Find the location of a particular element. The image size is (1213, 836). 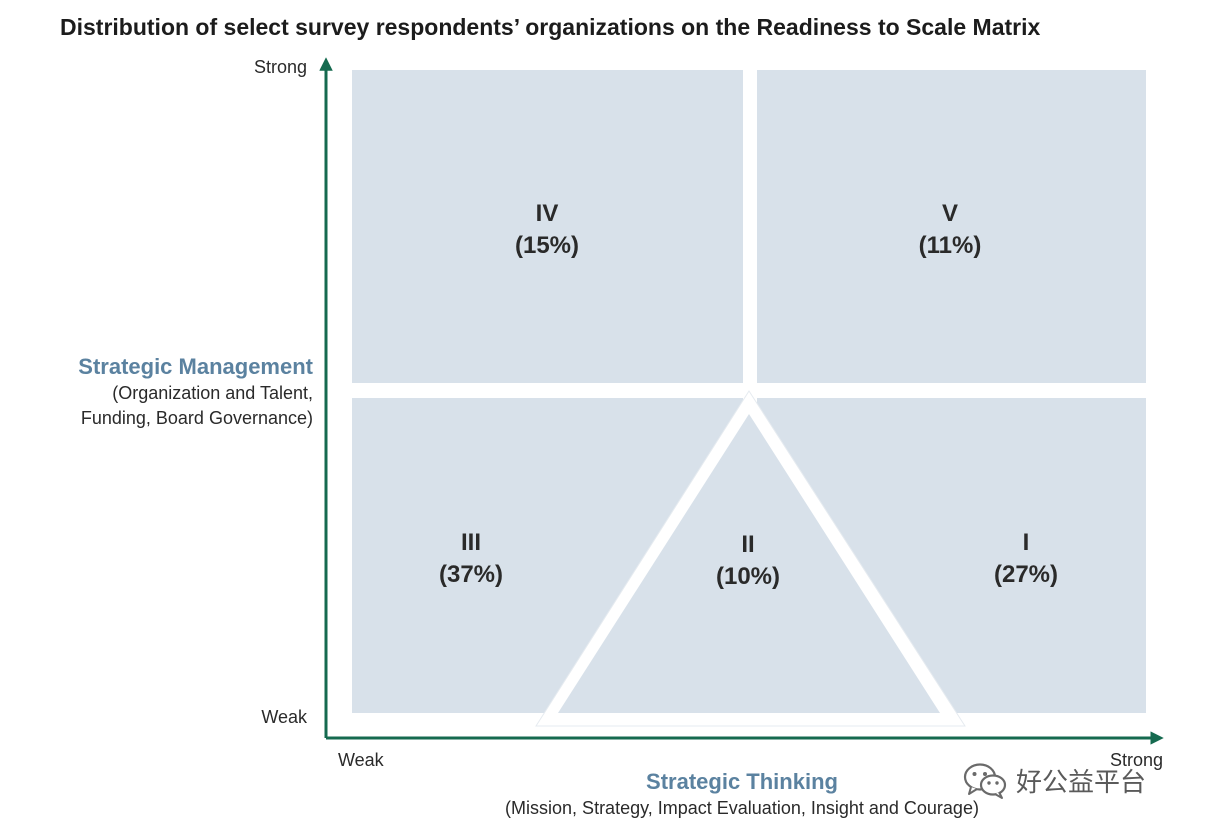

segment-ii-label: II (10%) is located at coordinates (748, 561).